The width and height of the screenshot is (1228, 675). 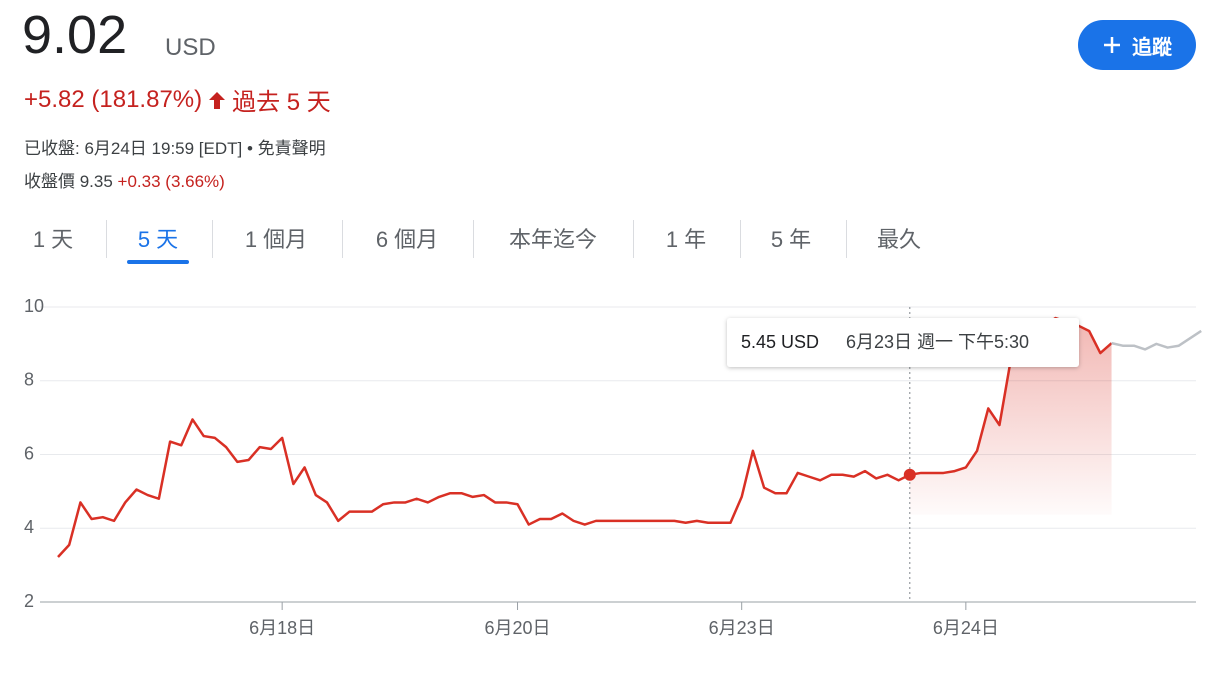 I want to click on close-price: 收盤價 9.35, so click(x=68, y=181).